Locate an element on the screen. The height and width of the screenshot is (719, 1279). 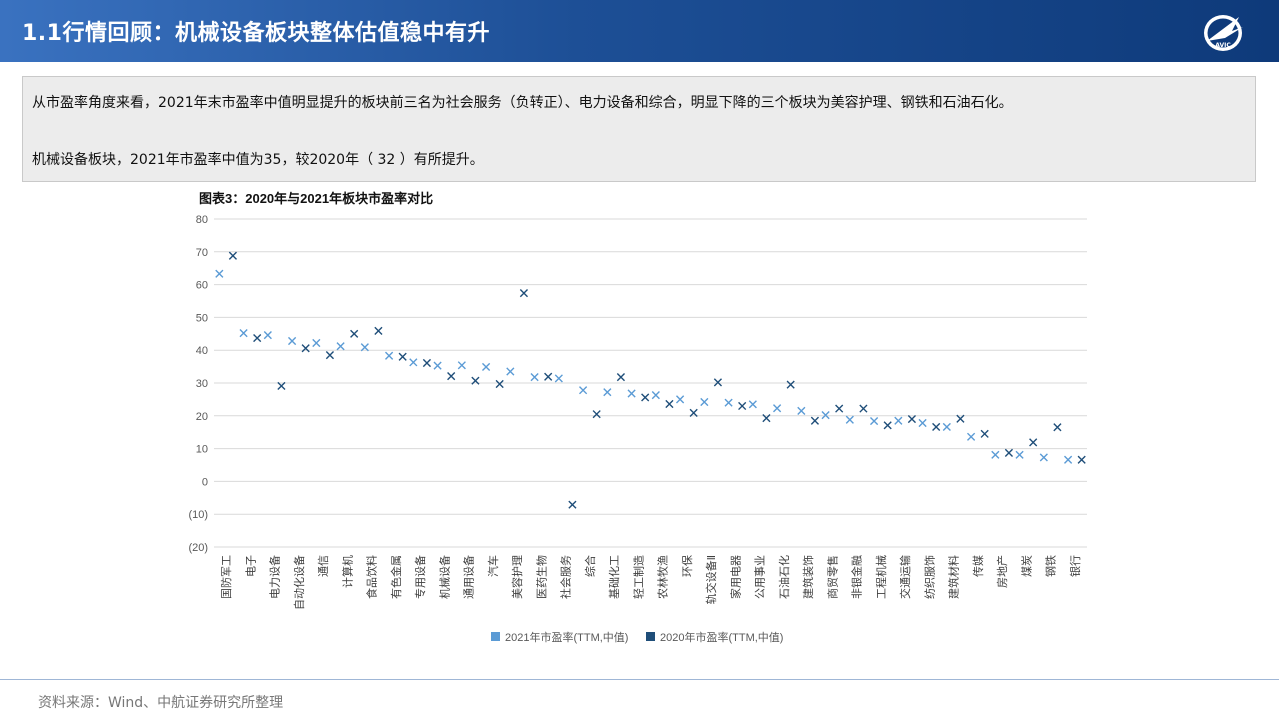
header-bar: 1.1行情回顾：机械设备板块整体估值稳中有升 AVIC is located at coordinates (639, 31).